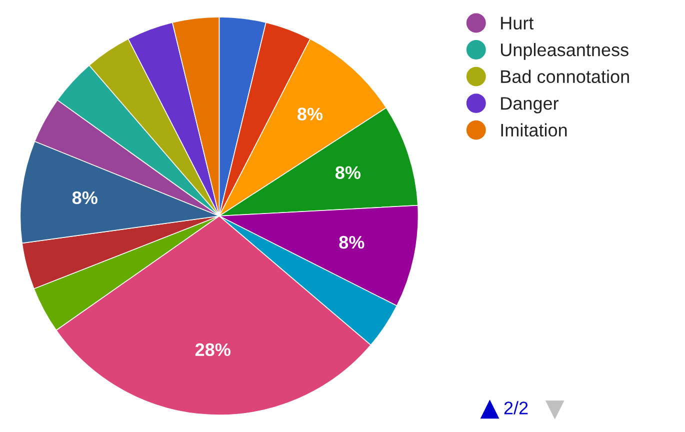 This screenshot has height=432, width=685. I want to click on legend-label: Hurt, so click(517, 23).